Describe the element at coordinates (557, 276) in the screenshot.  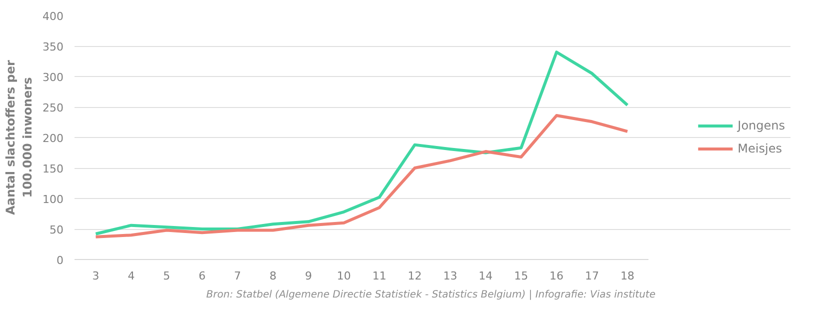
I see `x-tick-label: 16` at that location.